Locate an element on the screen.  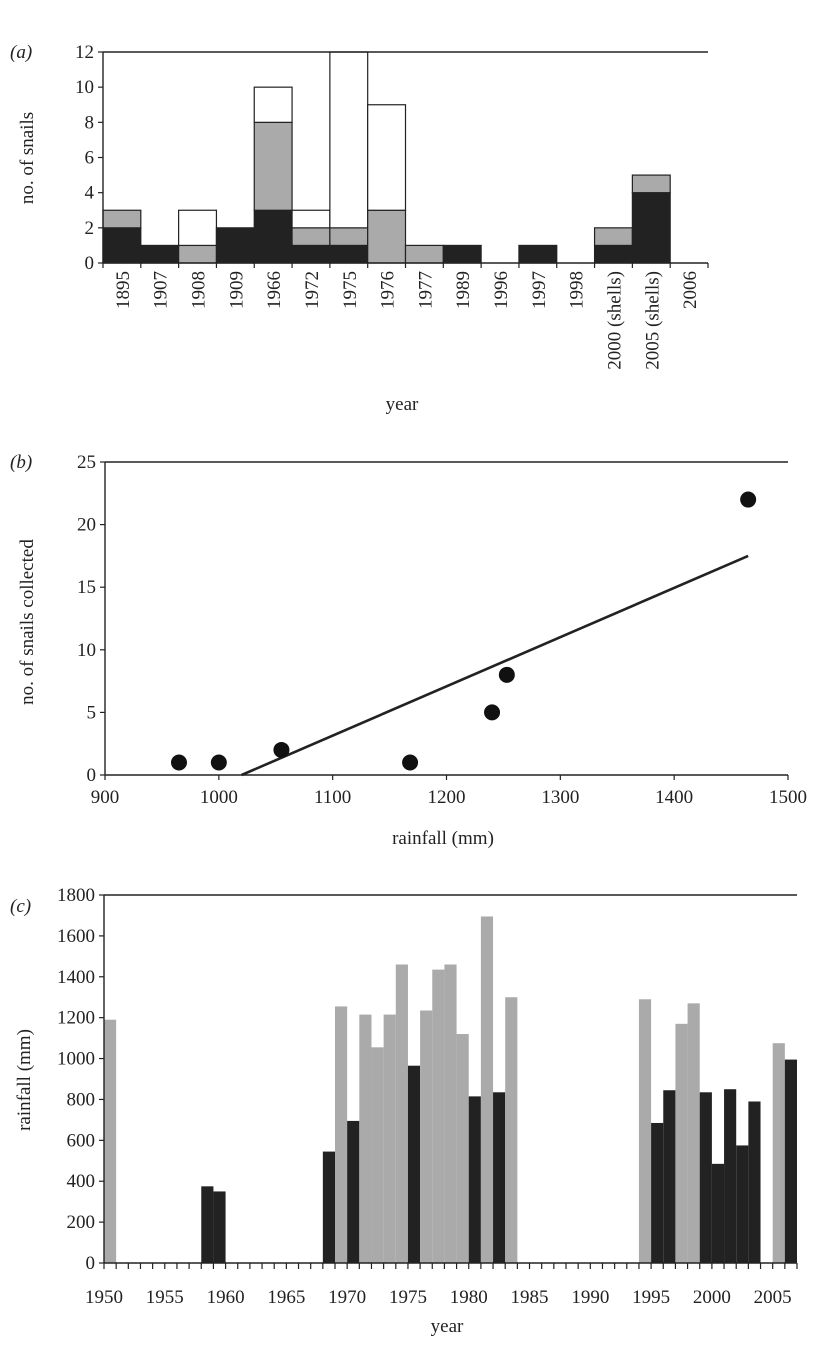
bar-1995 is located at coordinates (657, 1192).